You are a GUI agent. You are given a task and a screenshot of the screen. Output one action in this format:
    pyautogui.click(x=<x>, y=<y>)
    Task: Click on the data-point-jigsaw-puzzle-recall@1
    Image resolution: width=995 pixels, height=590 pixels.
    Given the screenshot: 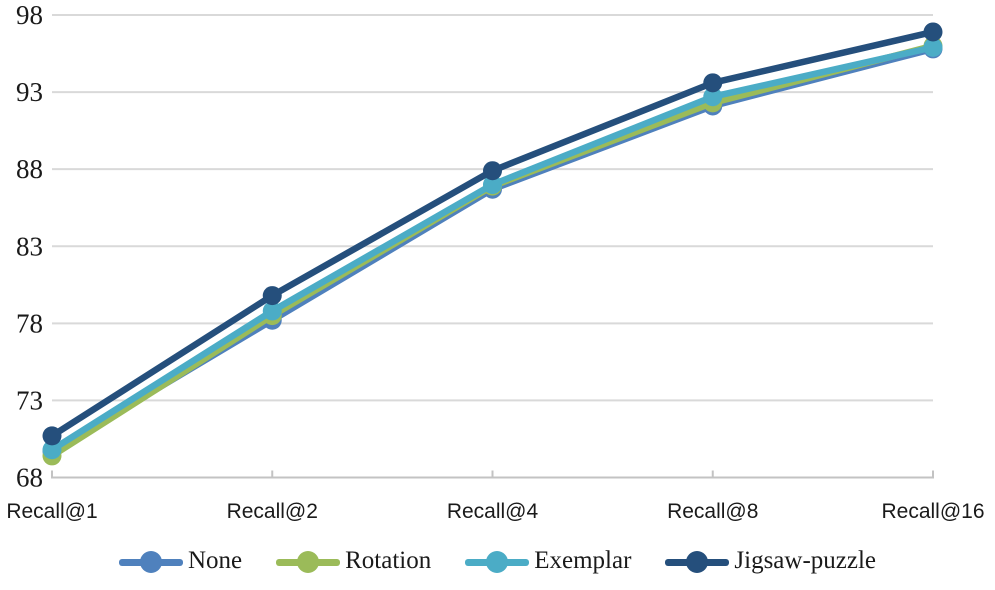 What is the action you would take?
    pyautogui.click(x=52, y=436)
    